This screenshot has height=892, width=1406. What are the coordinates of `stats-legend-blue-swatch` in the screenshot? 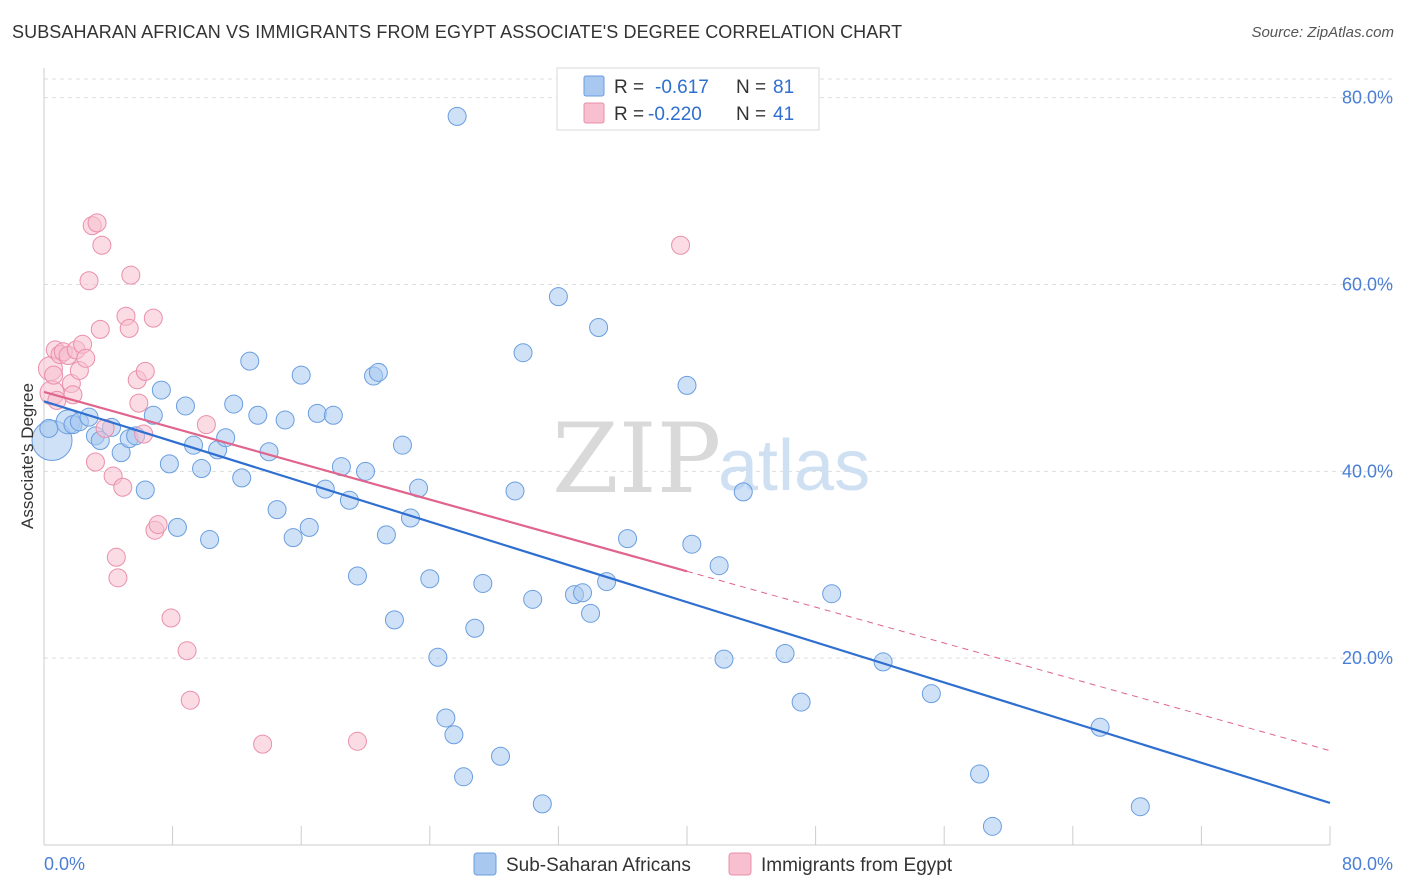 It's located at (594, 86).